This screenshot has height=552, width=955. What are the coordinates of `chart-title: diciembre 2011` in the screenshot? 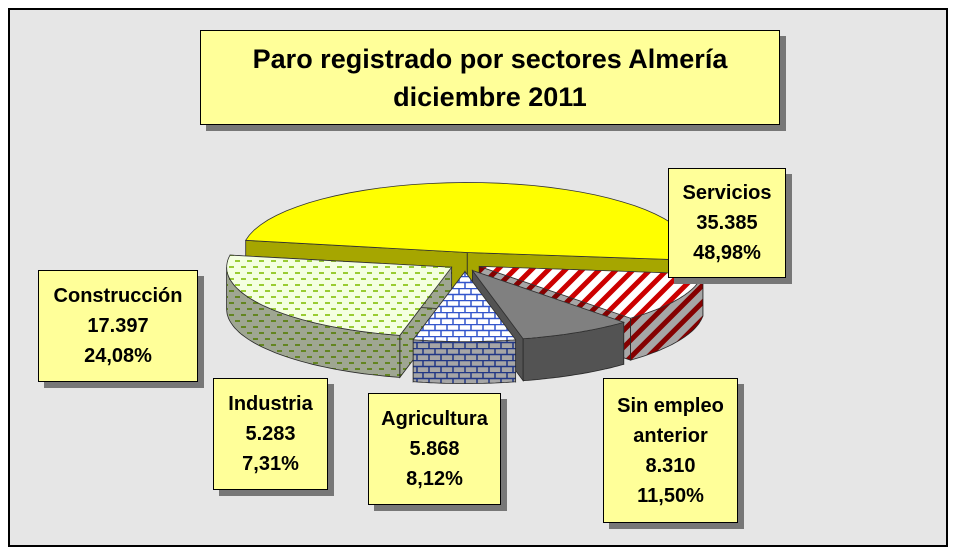 It's located at (490, 96).